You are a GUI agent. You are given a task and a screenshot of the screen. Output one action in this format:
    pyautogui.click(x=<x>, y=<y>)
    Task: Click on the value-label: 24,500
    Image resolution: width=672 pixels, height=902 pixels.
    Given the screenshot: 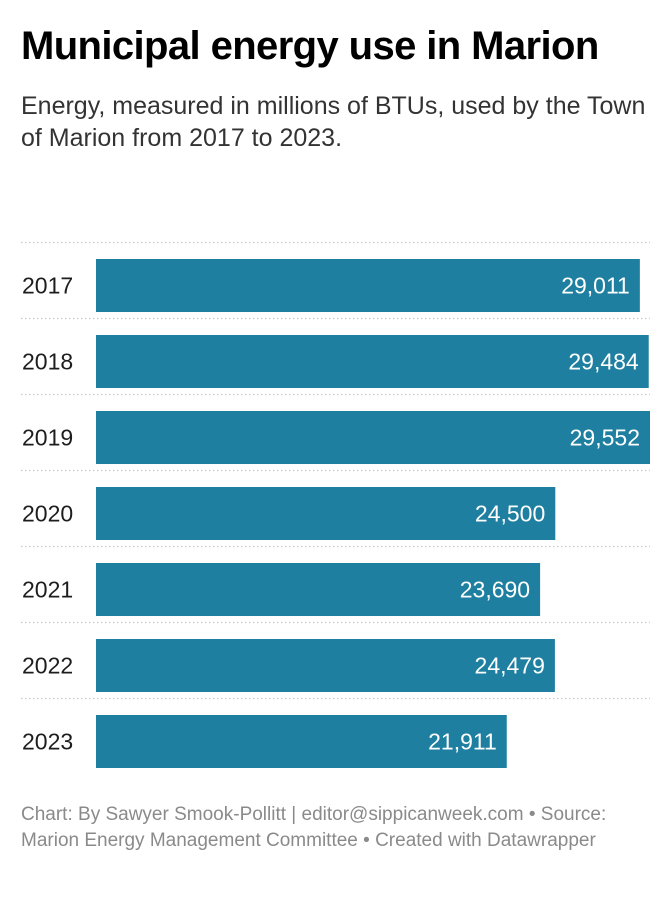 What is the action you would take?
    pyautogui.click(x=510, y=514)
    